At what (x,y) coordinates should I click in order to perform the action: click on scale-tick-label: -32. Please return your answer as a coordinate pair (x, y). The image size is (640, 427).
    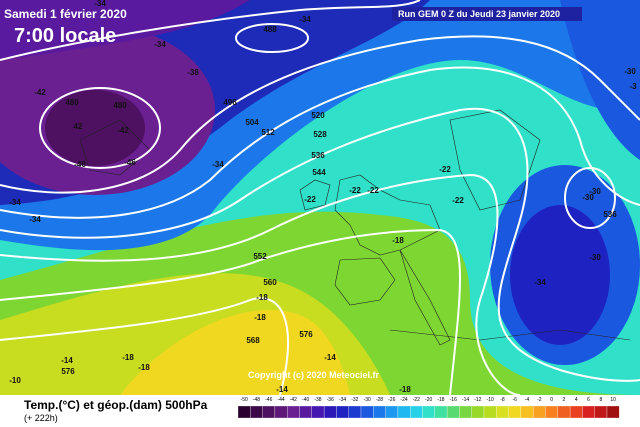
    Looking at the image, I should click on (354, 400).